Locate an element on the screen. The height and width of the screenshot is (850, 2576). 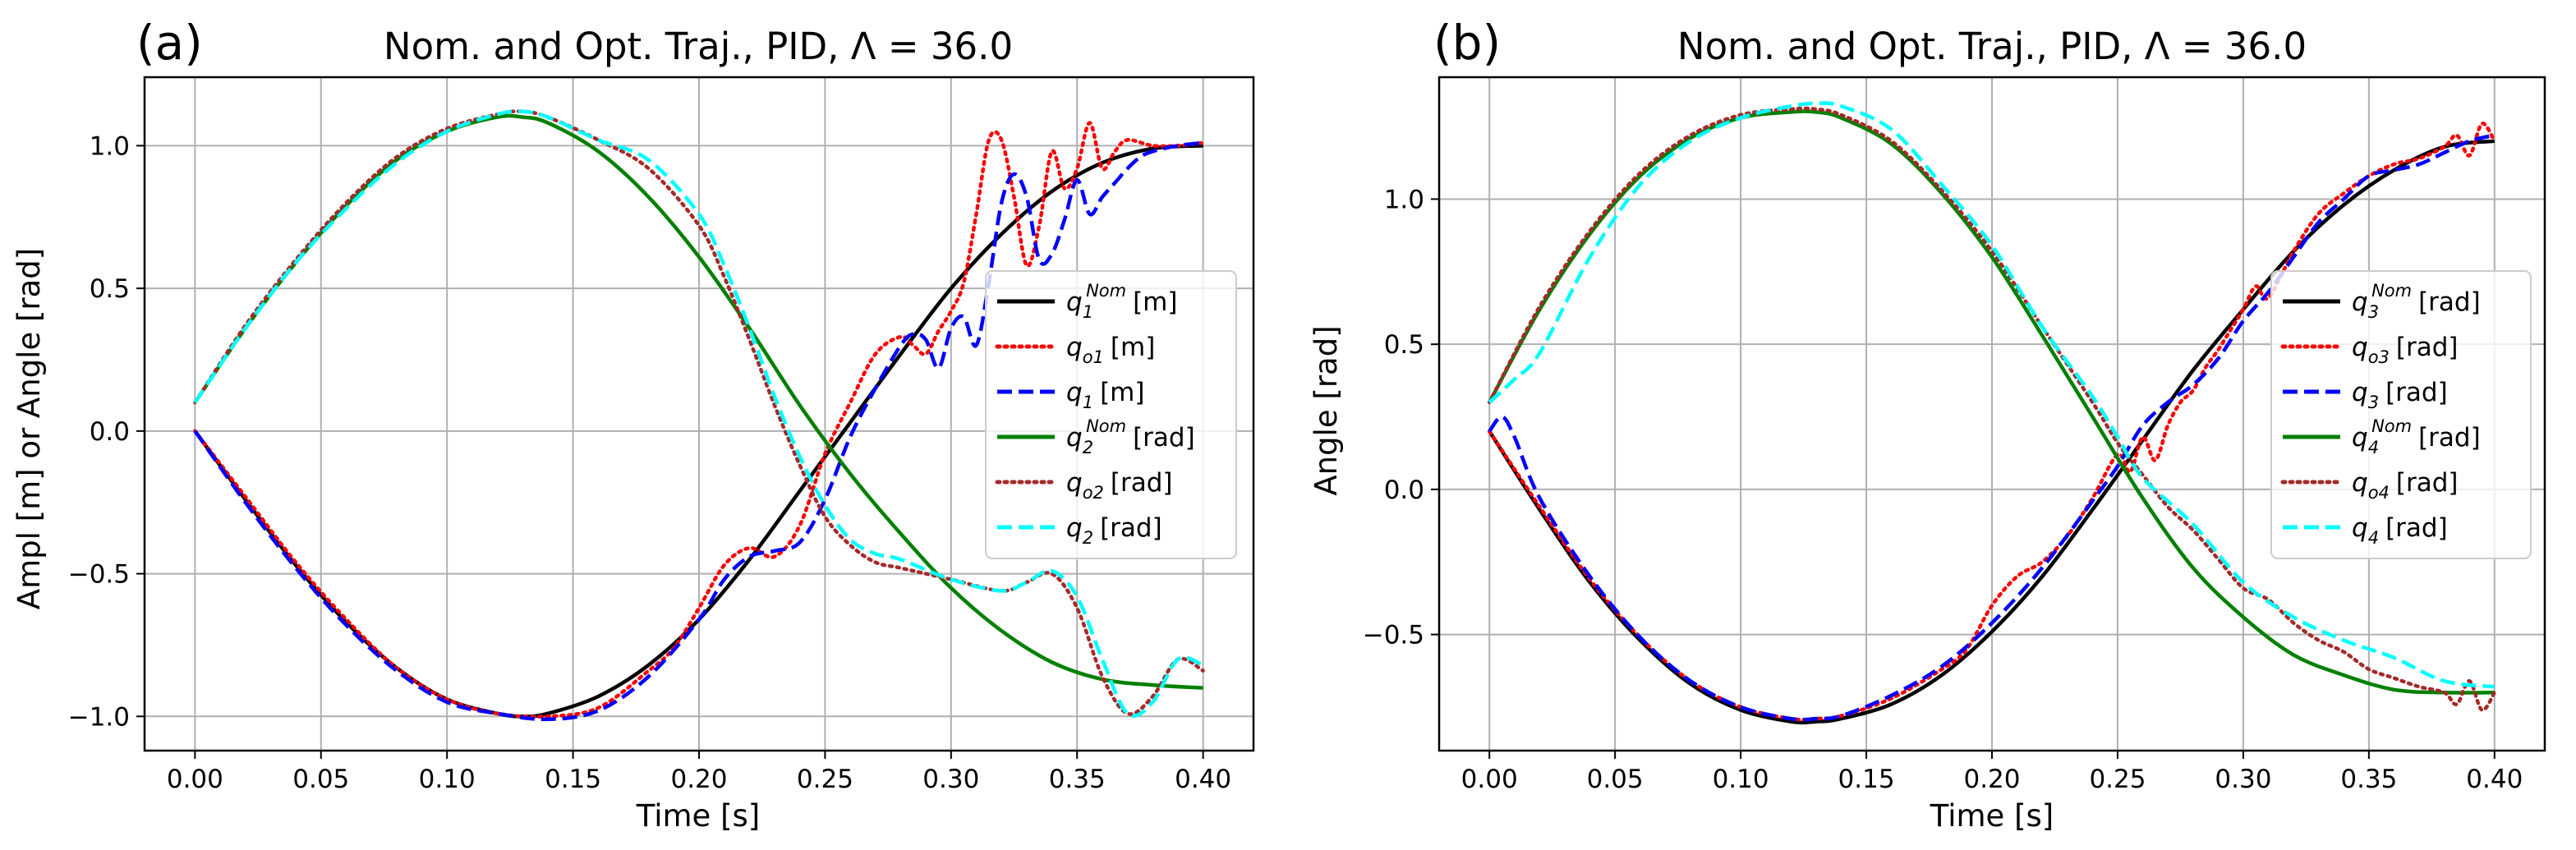
legend-label: q4 [rad] is located at coordinates (2400, 530).